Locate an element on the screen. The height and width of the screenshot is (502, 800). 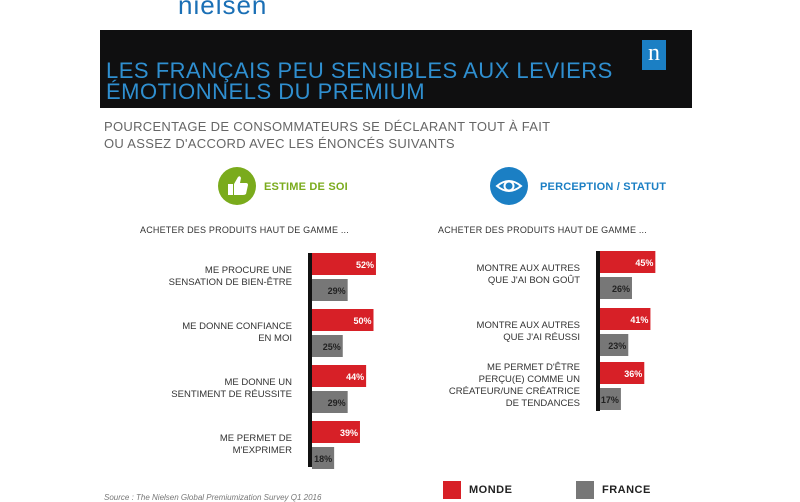
data-label: 26% is located at coordinates (621, 289).